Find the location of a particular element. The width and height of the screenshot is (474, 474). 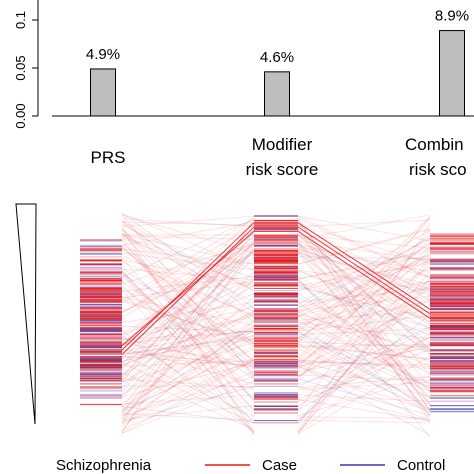

legend-case-label: Case is located at coordinates (279, 465).